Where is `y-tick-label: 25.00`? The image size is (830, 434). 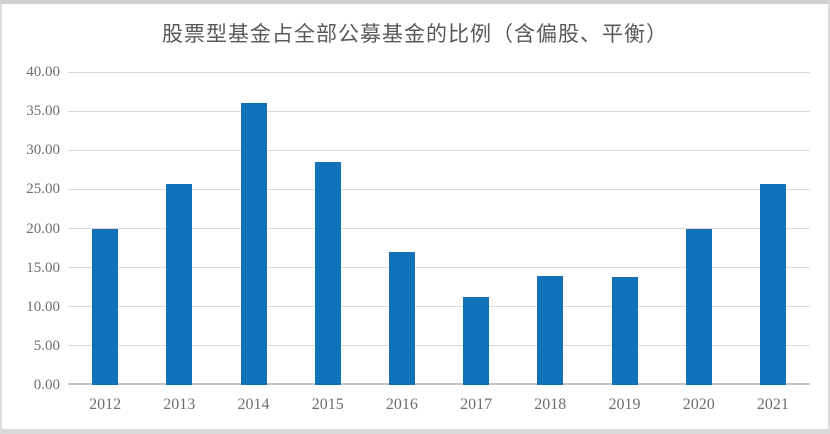
y-tick-label: 25.00 is located at coordinates (43, 189).